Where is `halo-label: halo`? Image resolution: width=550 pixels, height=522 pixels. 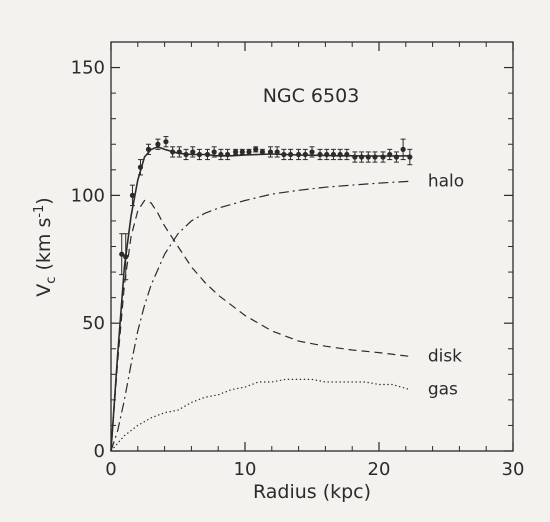 halo-label: halo is located at coordinates (446, 181).